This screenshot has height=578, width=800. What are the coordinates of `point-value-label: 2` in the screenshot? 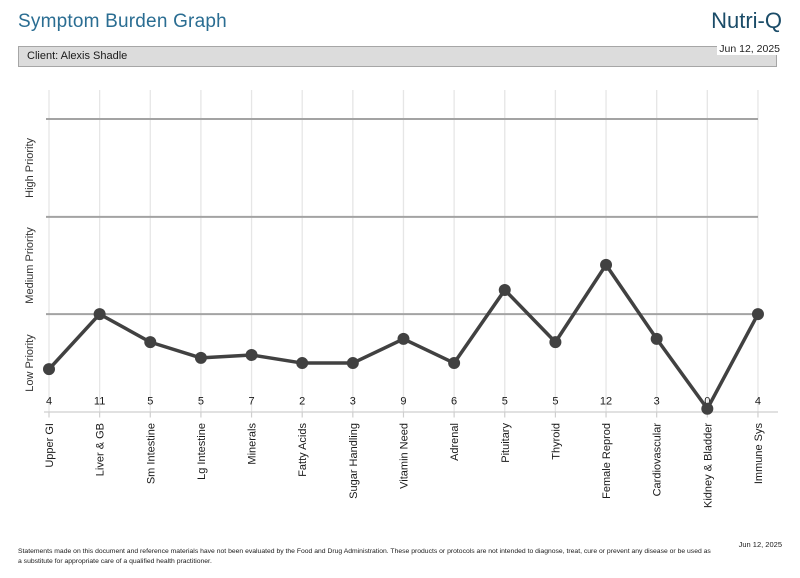 It's located at (302, 402).